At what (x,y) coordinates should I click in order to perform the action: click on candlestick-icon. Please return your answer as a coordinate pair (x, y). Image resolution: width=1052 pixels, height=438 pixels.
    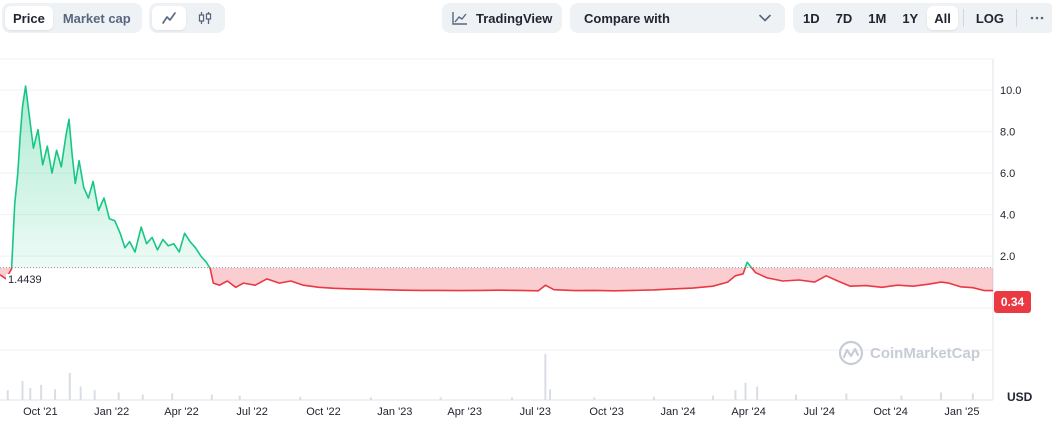
    Looking at the image, I should click on (205, 18).